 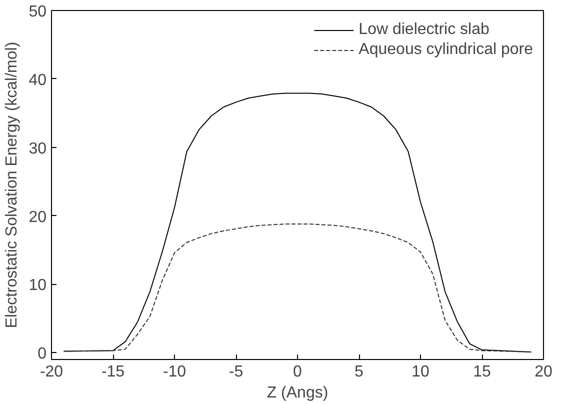 What do you see at coordinates (543, 372) in the screenshot?
I see `x-tick-label: 20` at bounding box center [543, 372].